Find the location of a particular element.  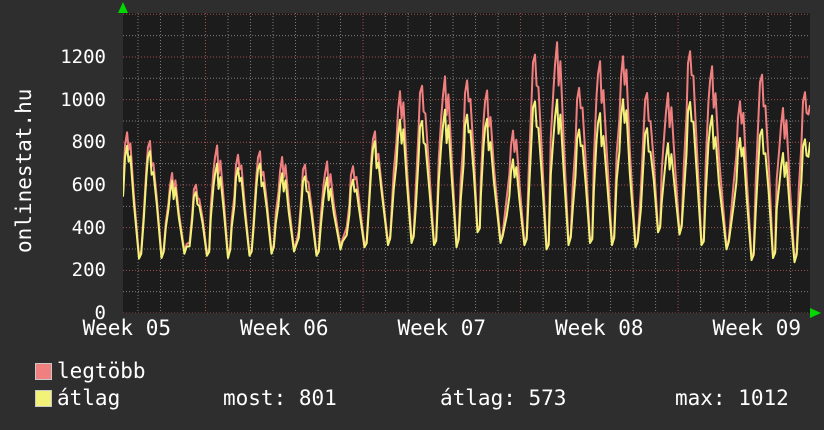

x-axis-tick-label: Week 09 is located at coordinates (757, 328).